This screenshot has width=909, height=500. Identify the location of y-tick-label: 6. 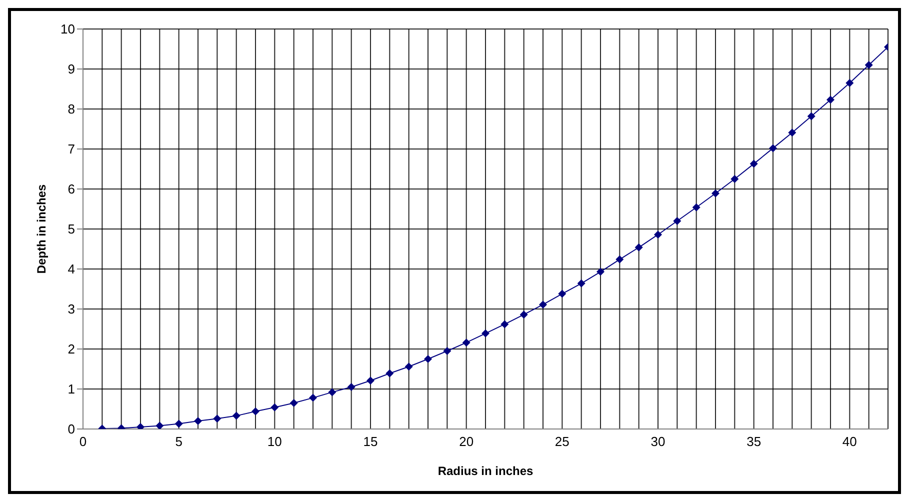
(71, 189).